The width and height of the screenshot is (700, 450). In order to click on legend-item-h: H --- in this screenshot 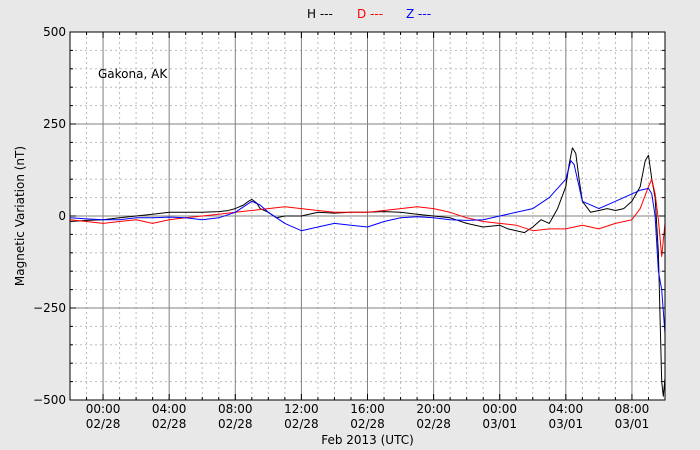, I will do `click(320, 14)`.